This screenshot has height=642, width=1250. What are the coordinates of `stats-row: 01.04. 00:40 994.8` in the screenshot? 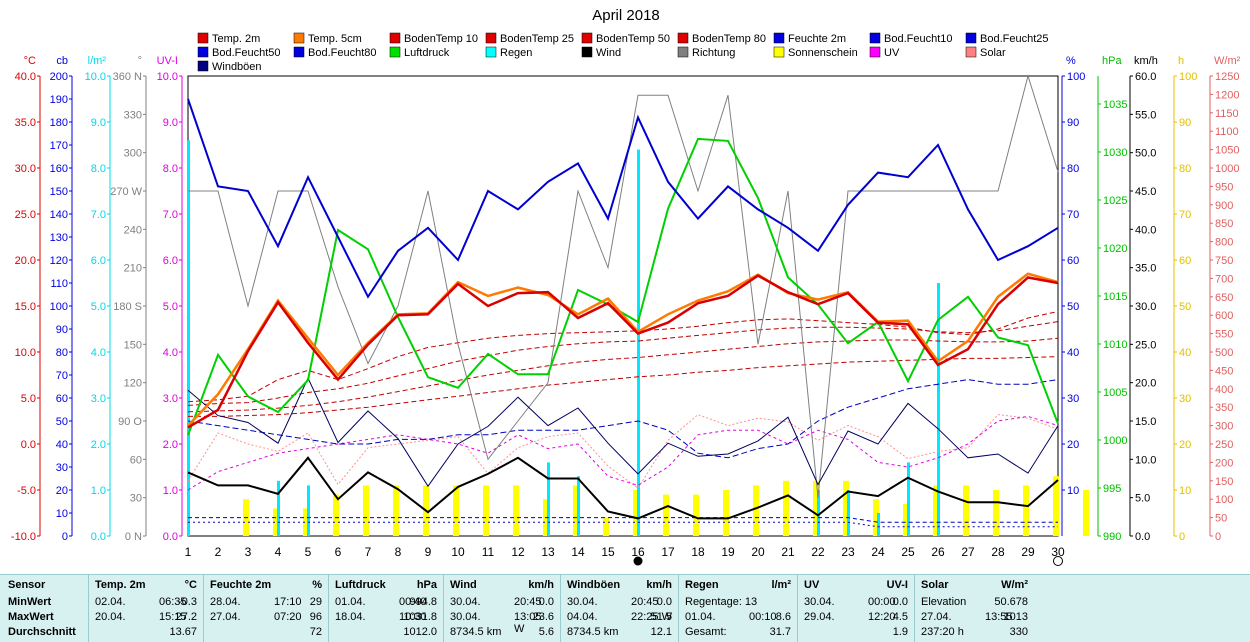 It's located at (386, 603).